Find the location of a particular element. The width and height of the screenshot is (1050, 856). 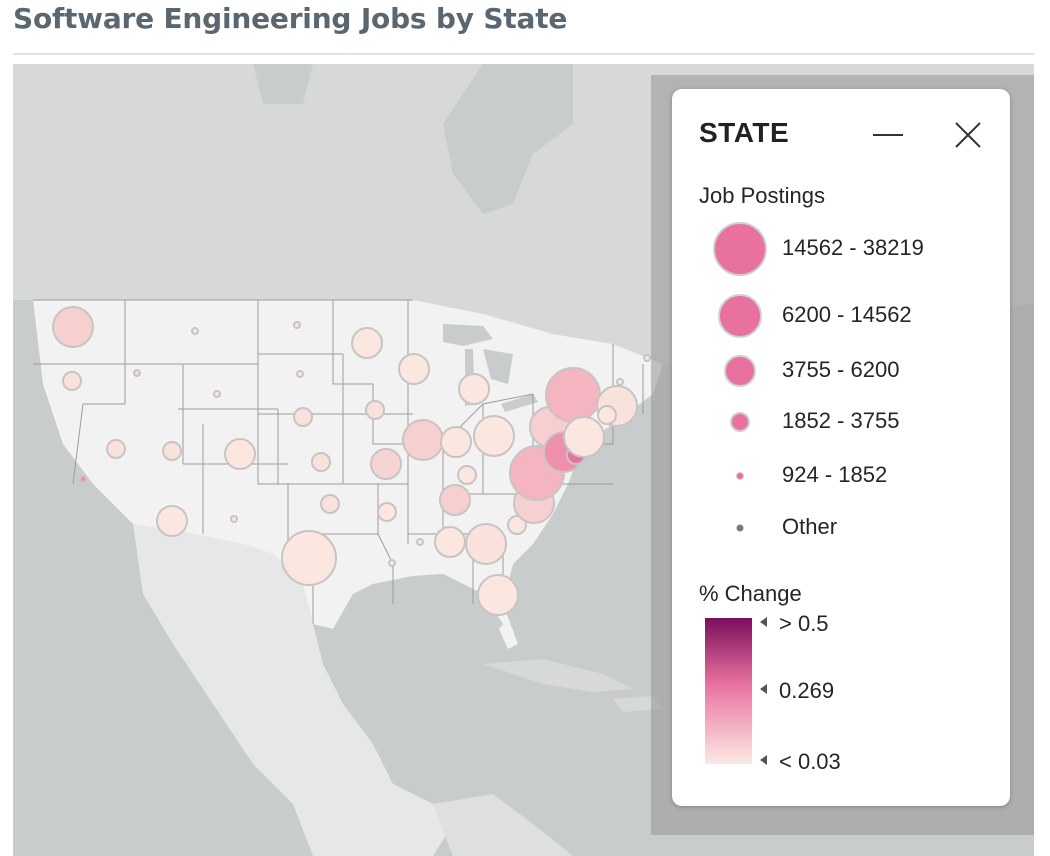

marker-ok is located at coordinates (330, 504).